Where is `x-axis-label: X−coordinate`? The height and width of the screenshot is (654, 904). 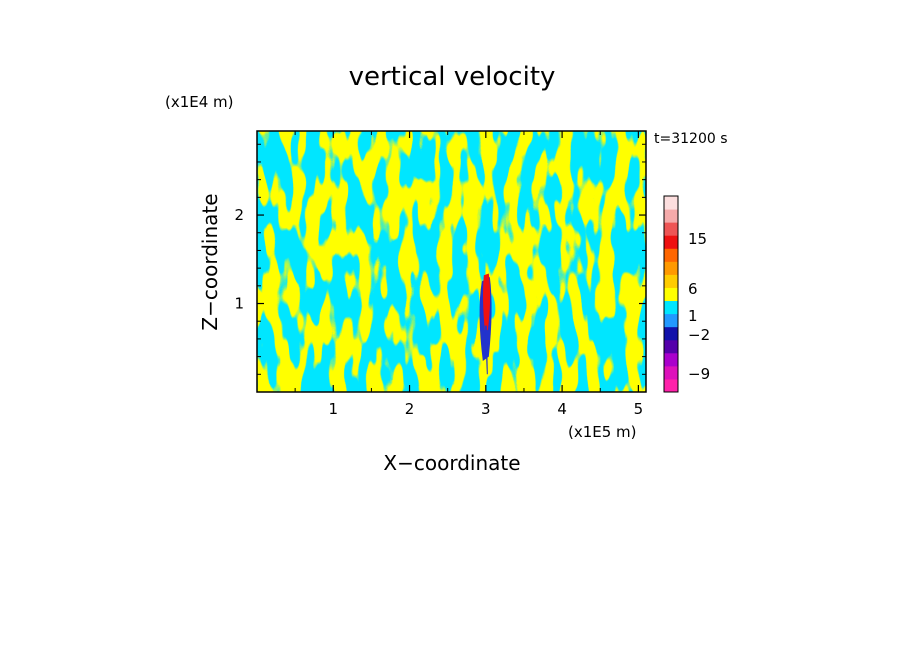 x-axis-label: X−coordinate is located at coordinates (451, 463).